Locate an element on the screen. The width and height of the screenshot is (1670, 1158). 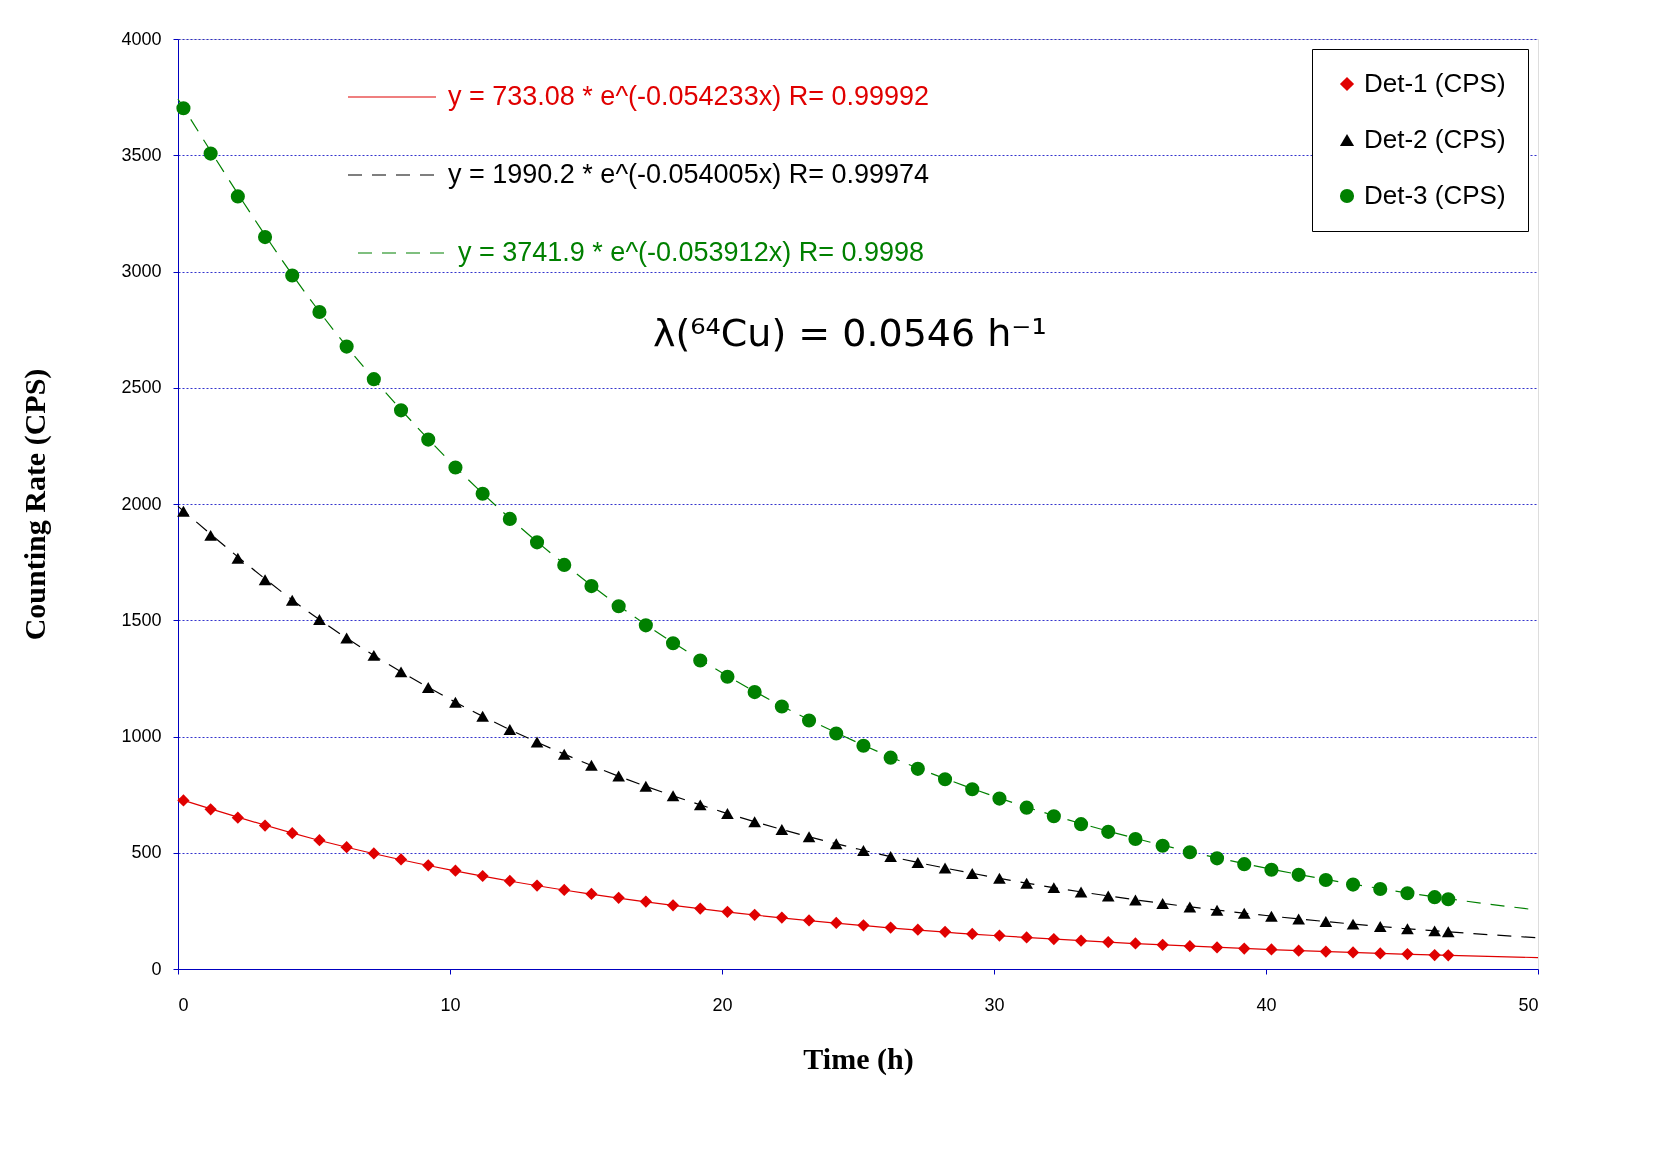
x-tick-label: 30 is located at coordinates (994, 1004).